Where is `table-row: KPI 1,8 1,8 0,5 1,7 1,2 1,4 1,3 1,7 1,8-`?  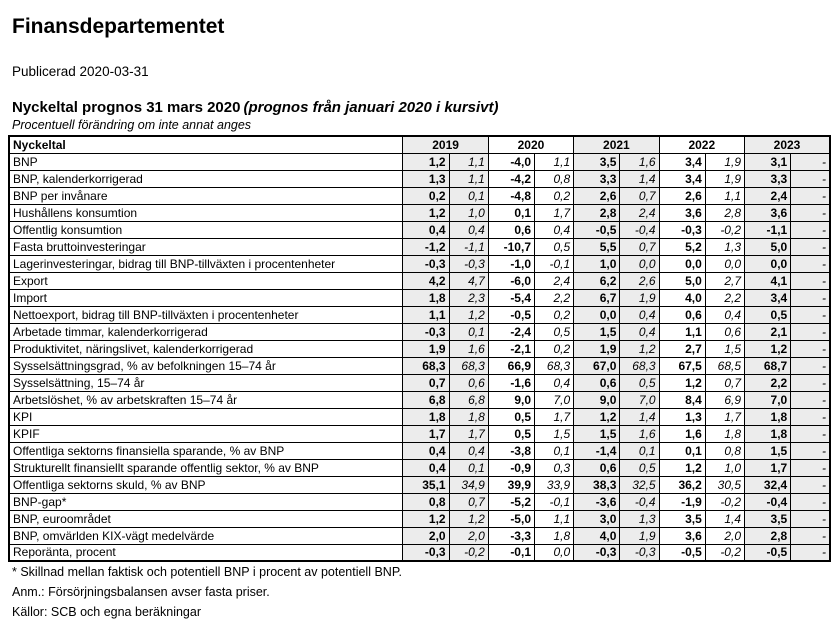
table-row: KPI 1,8 1,8 0,5 1,7 1,2 1,4 1,3 1,7 1,8- is located at coordinates (419, 416).